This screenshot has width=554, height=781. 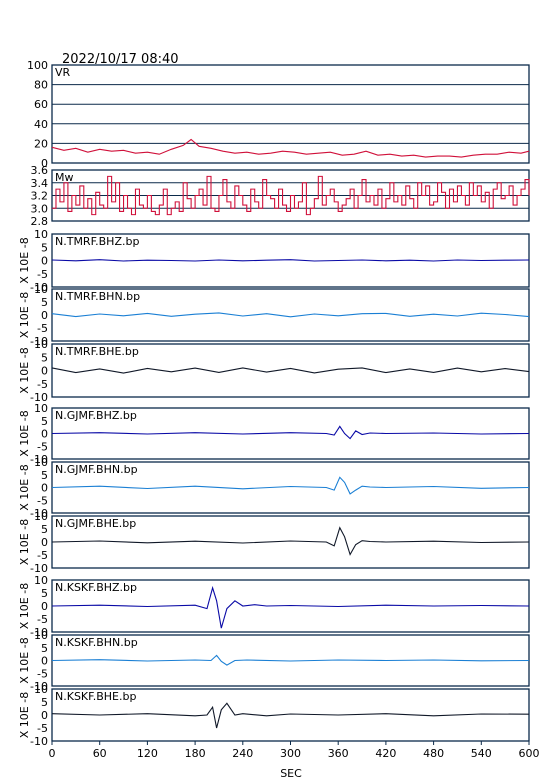 I want to click on x-tick-label: 540, so click(x=481, y=753).